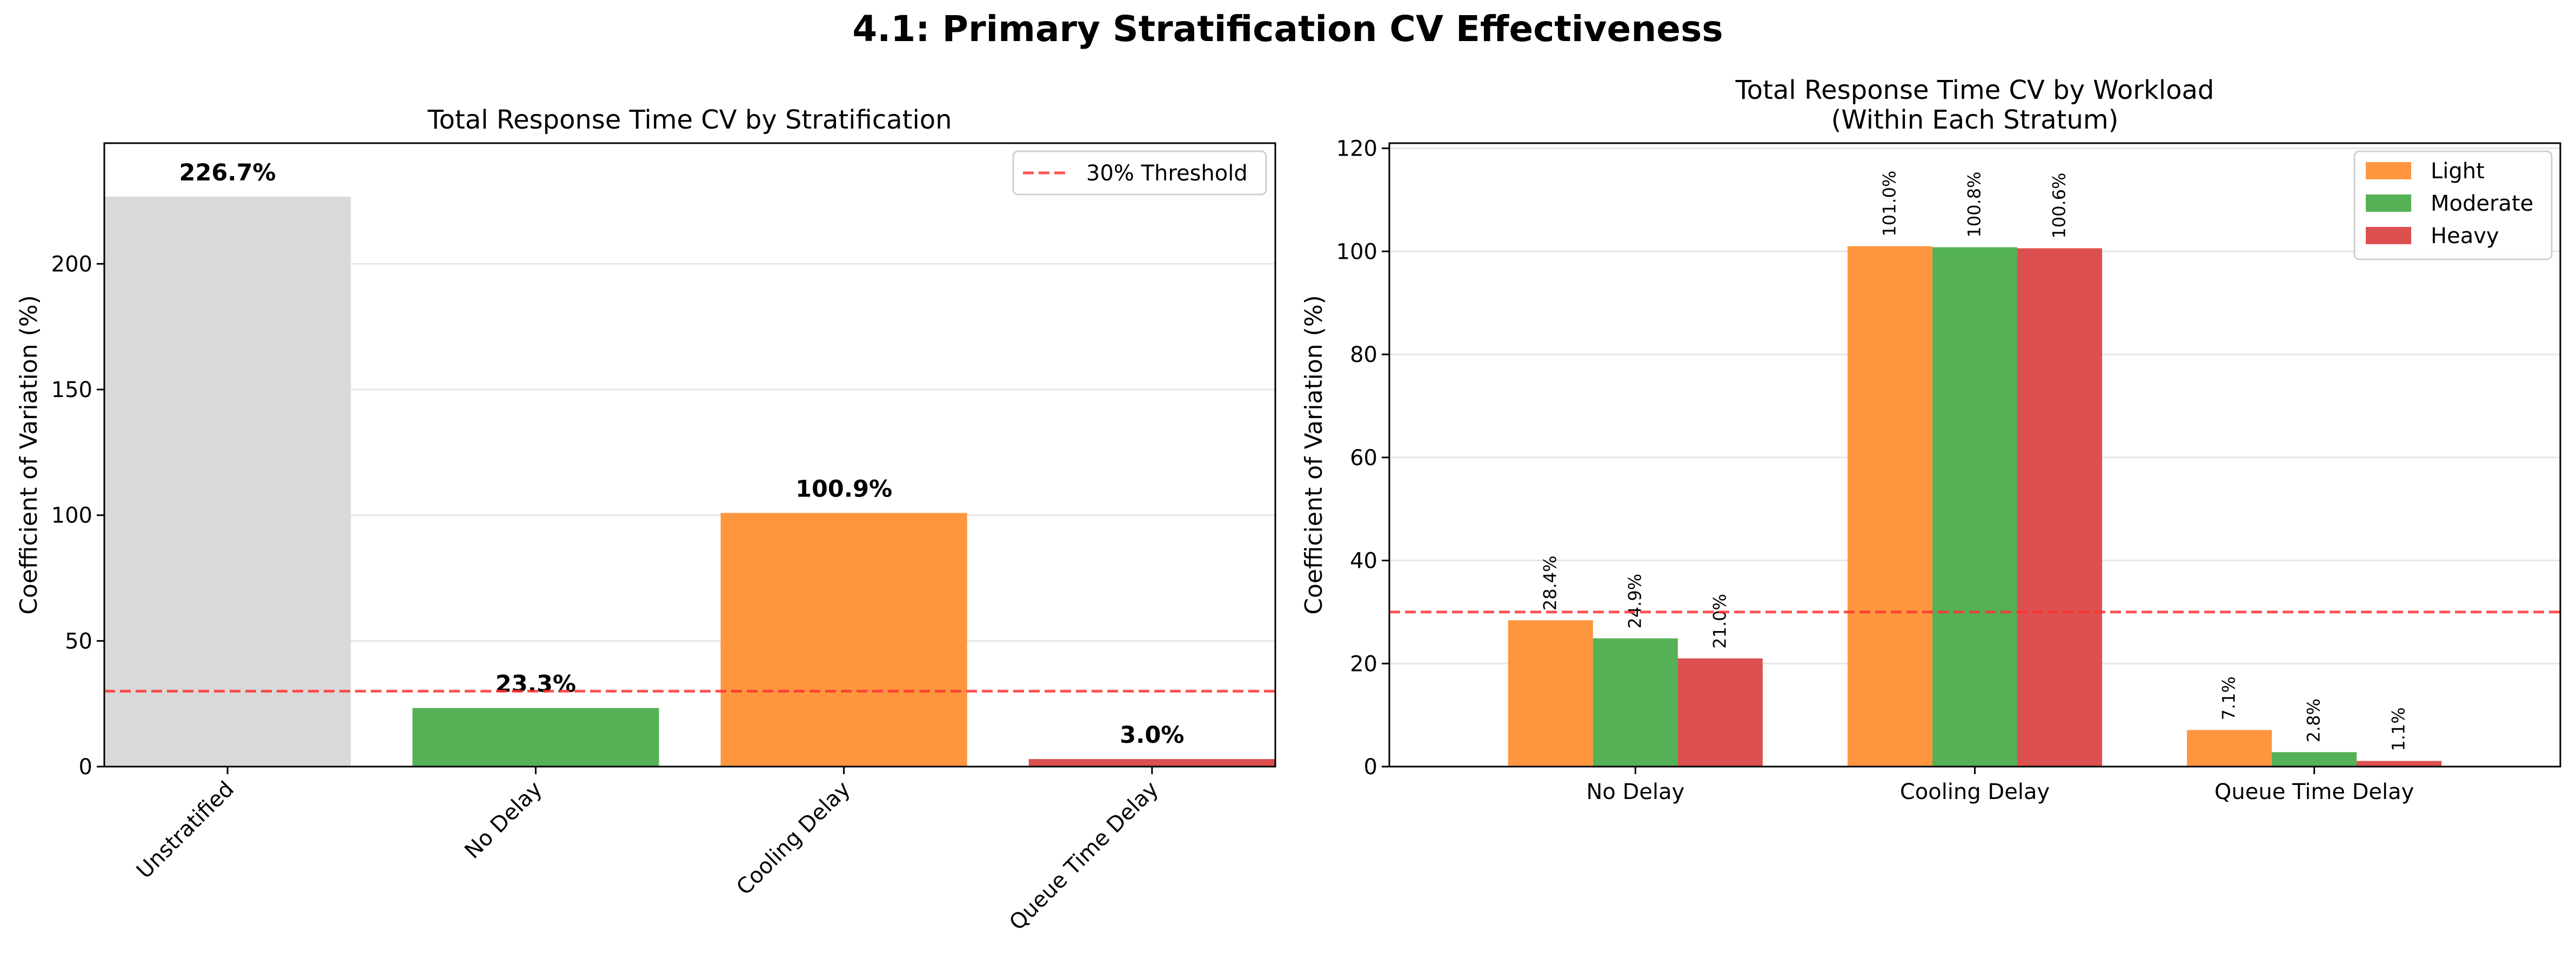 The height and width of the screenshot is (960, 2576). What do you see at coordinates (29, 455) in the screenshot?
I see `left-ylabel: Coefficient of Variation (%)` at bounding box center [29, 455].